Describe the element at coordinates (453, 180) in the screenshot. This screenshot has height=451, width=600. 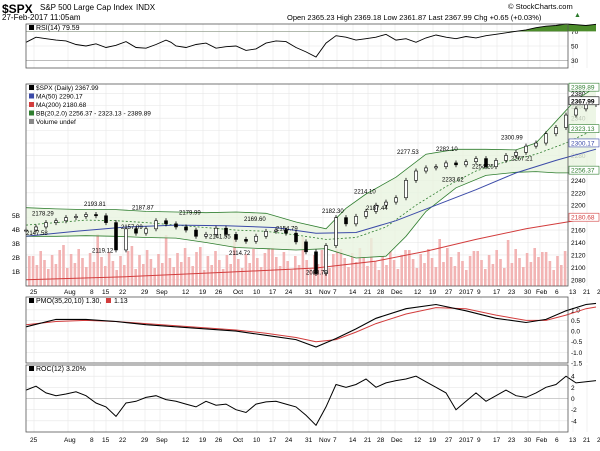
I see `price-annotation: 2233.62` at that location.